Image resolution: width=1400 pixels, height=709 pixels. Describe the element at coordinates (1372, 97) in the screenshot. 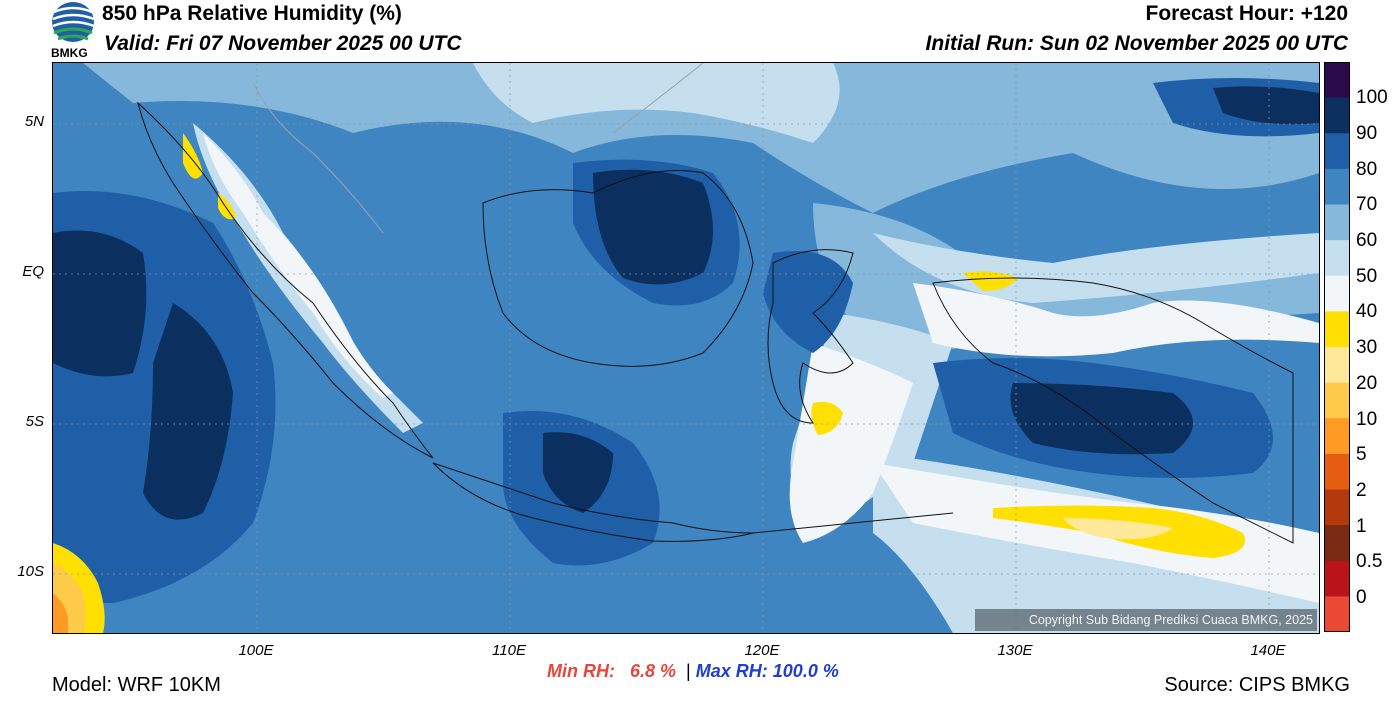

I see `colorbar-label-100: 100` at that location.